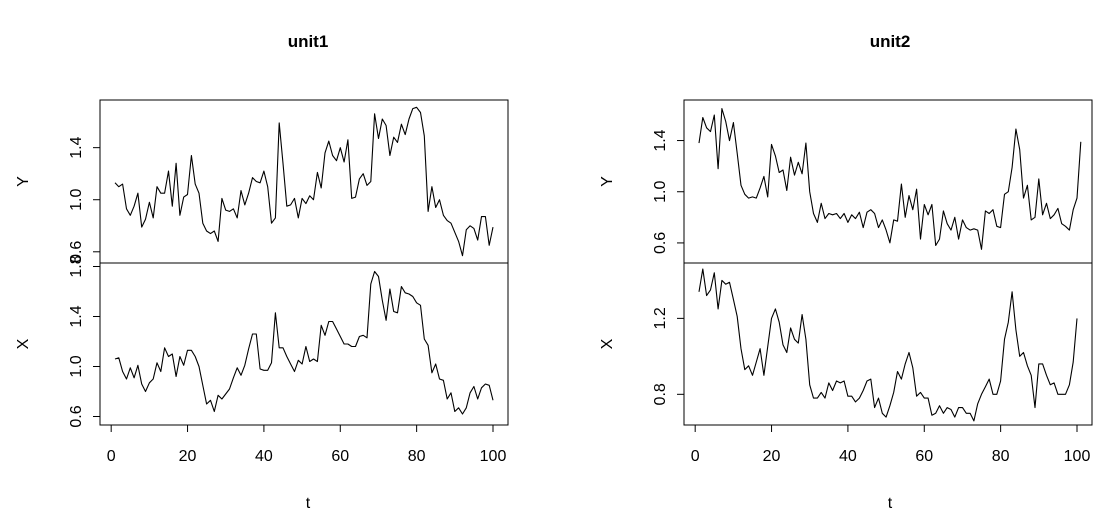 The width and height of the screenshot is (1099, 514). What do you see at coordinates (76, 266) in the screenshot?
I see `y-tick-label: 1.8` at bounding box center [76, 266].